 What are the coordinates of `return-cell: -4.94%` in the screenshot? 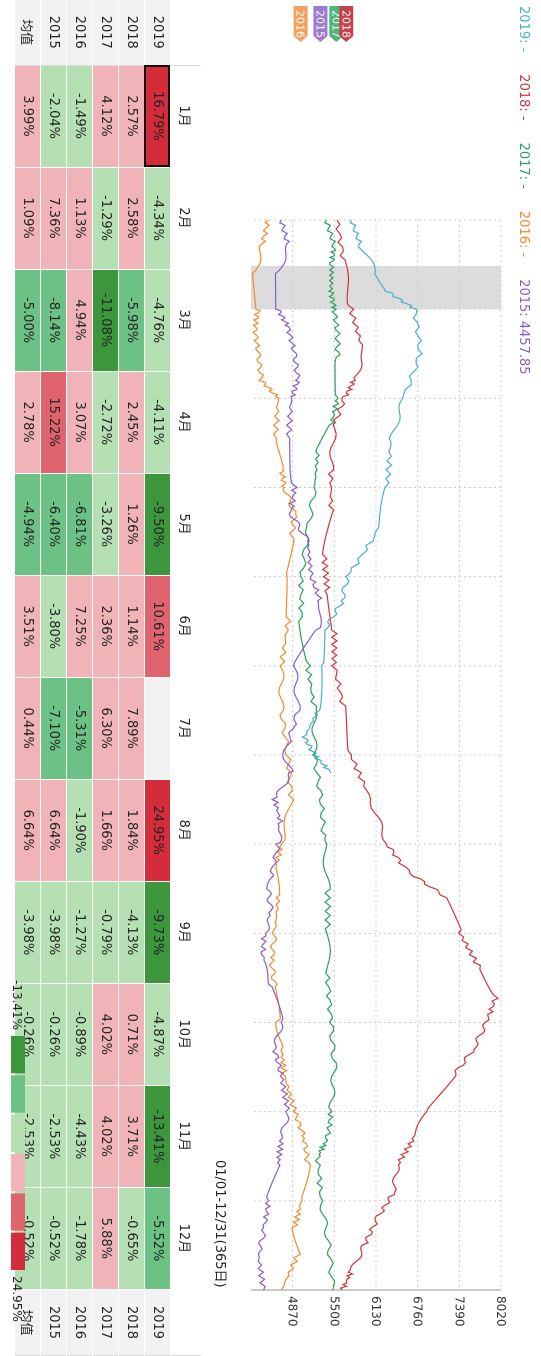 It's located at (27, 524).